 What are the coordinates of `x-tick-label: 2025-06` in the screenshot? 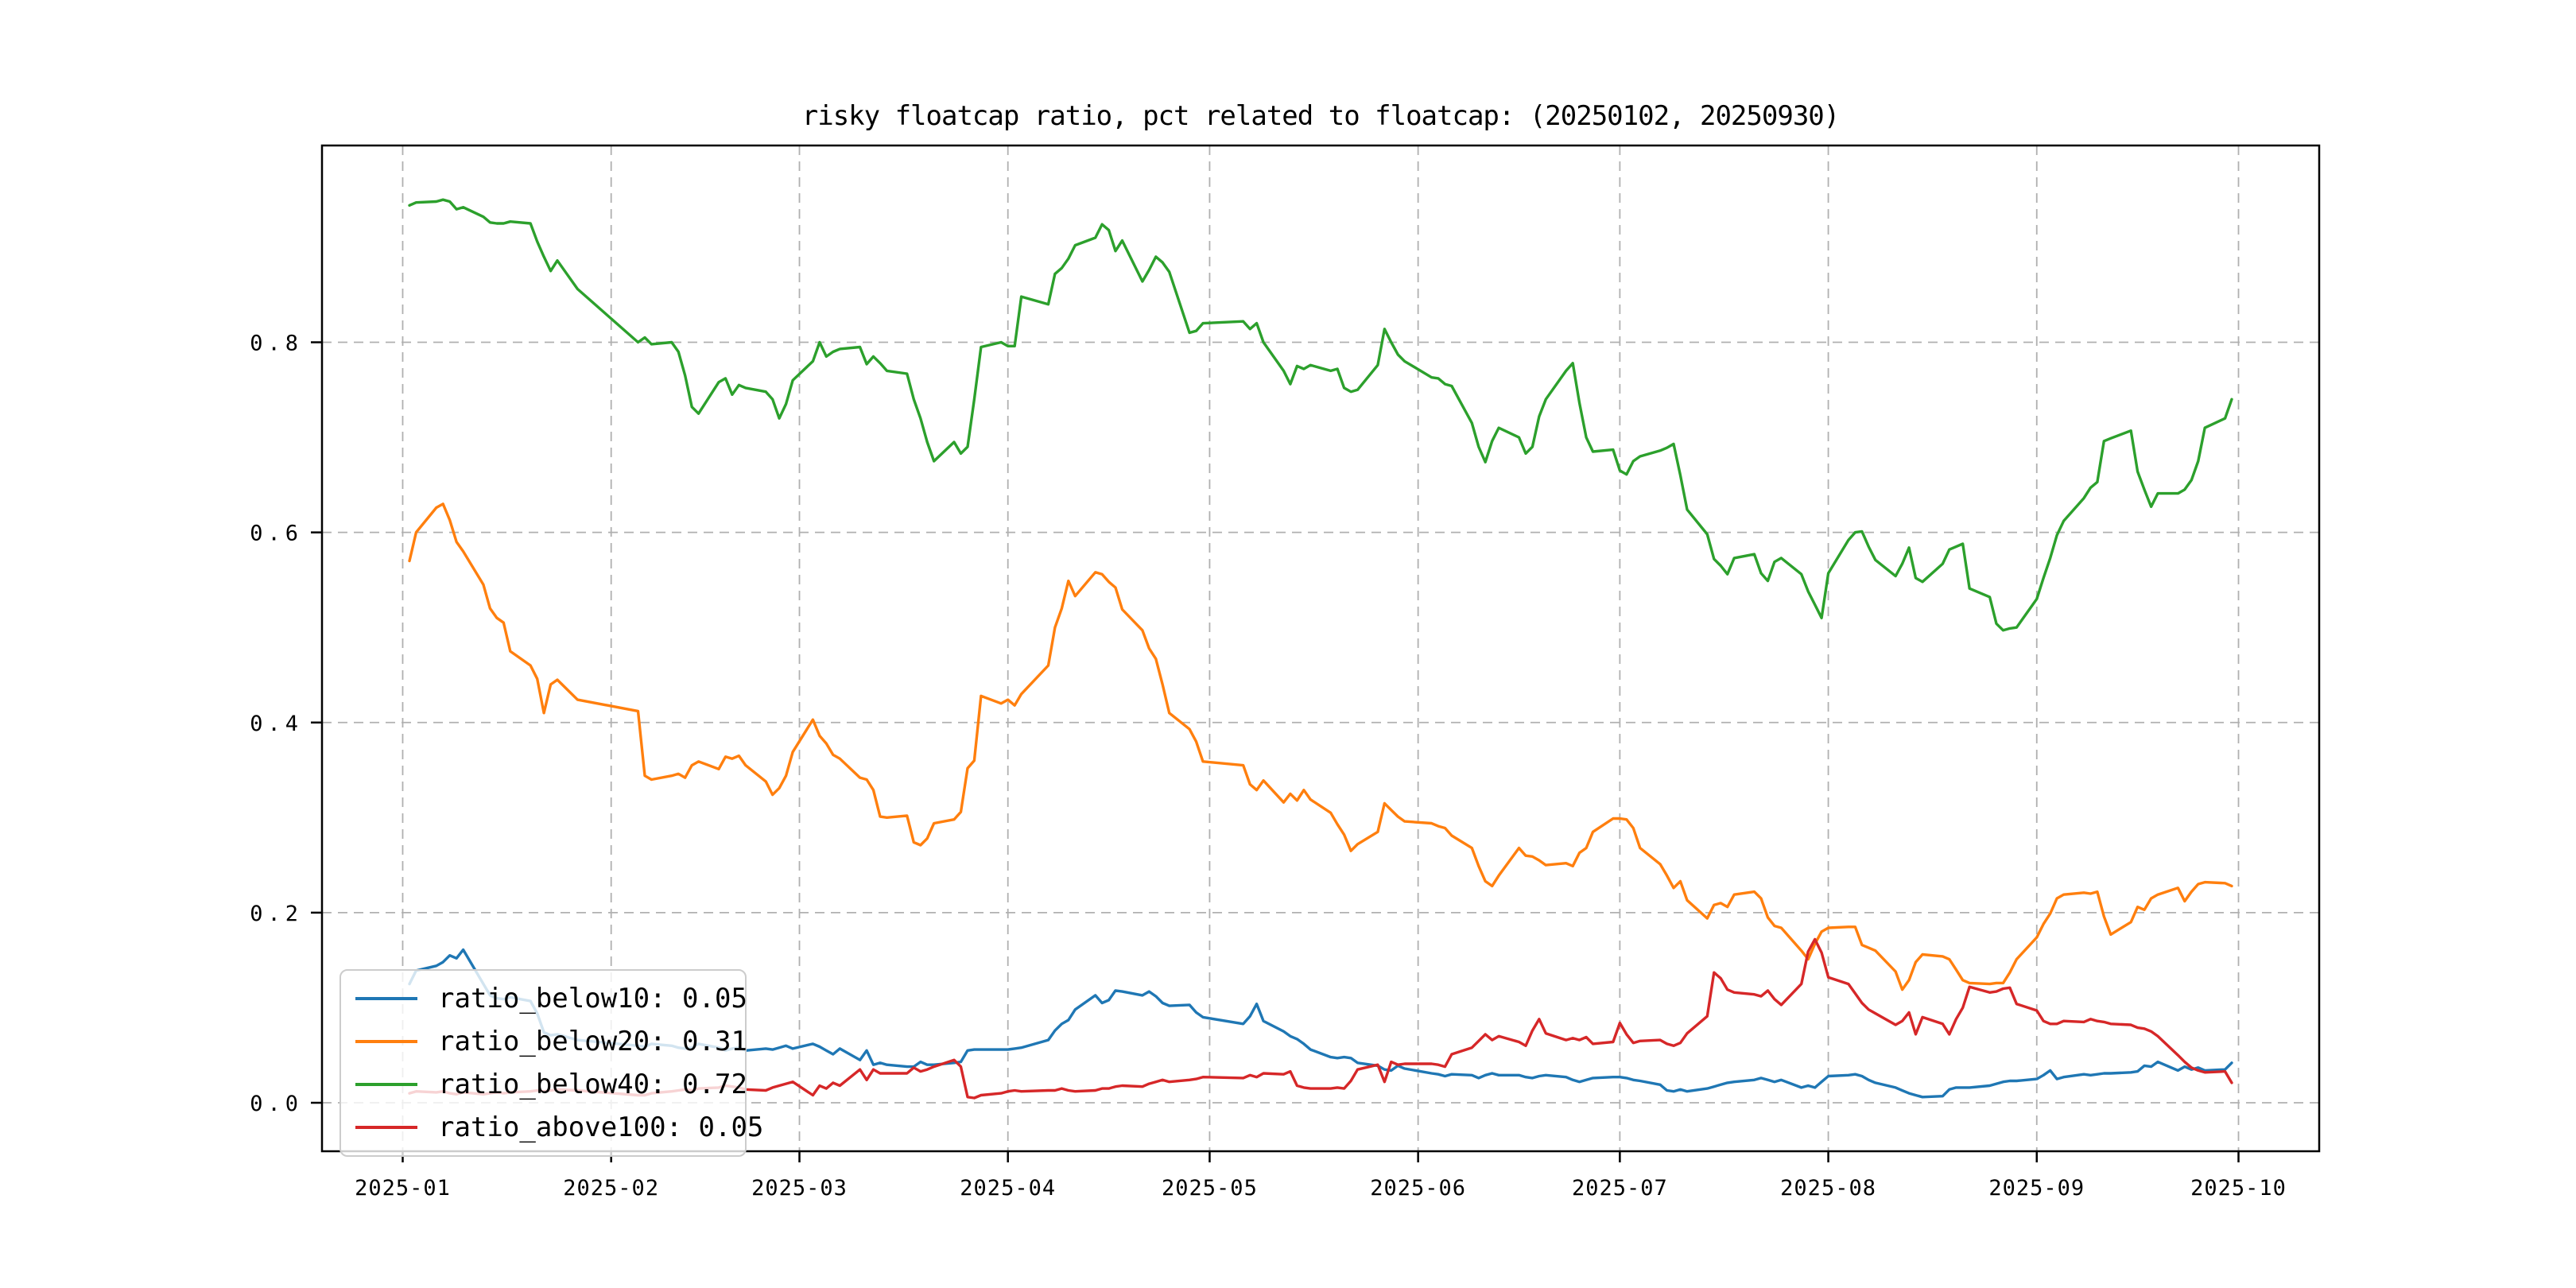 It's located at (1418, 1188).